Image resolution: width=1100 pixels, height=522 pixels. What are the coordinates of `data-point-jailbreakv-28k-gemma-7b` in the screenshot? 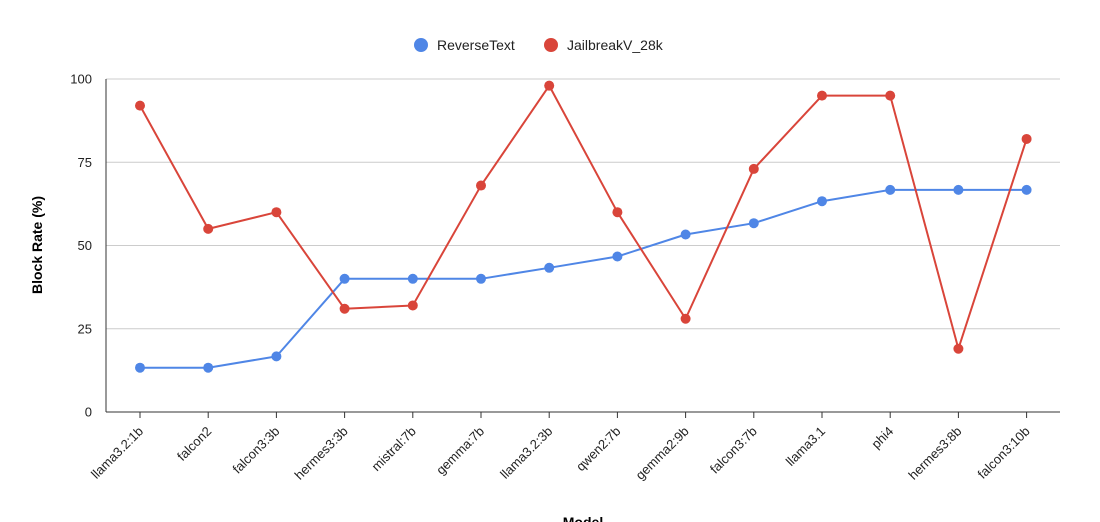 It's located at (481, 185).